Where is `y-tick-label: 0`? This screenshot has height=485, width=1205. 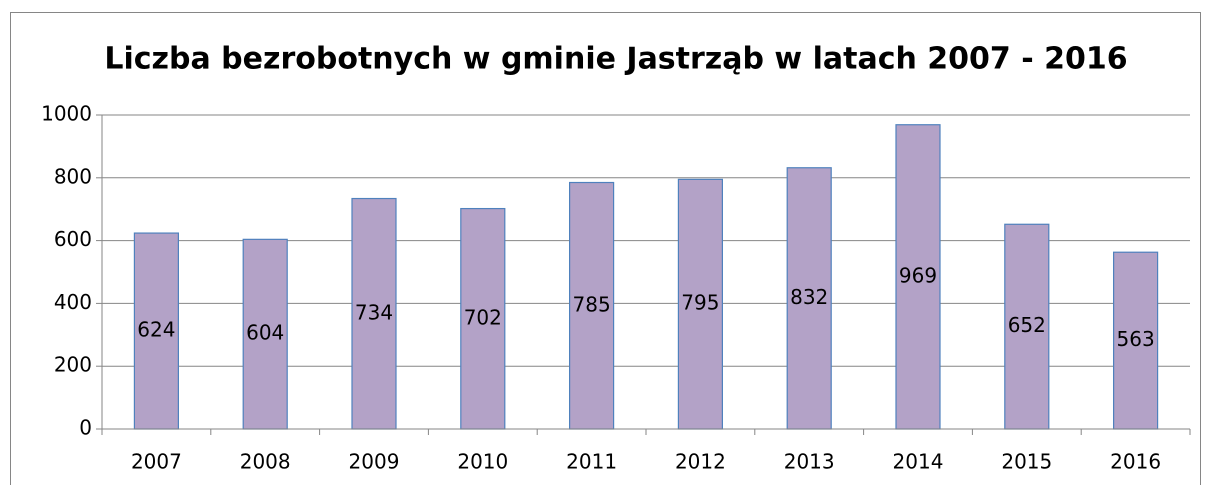 y-tick-label: 0 is located at coordinates (85, 428).